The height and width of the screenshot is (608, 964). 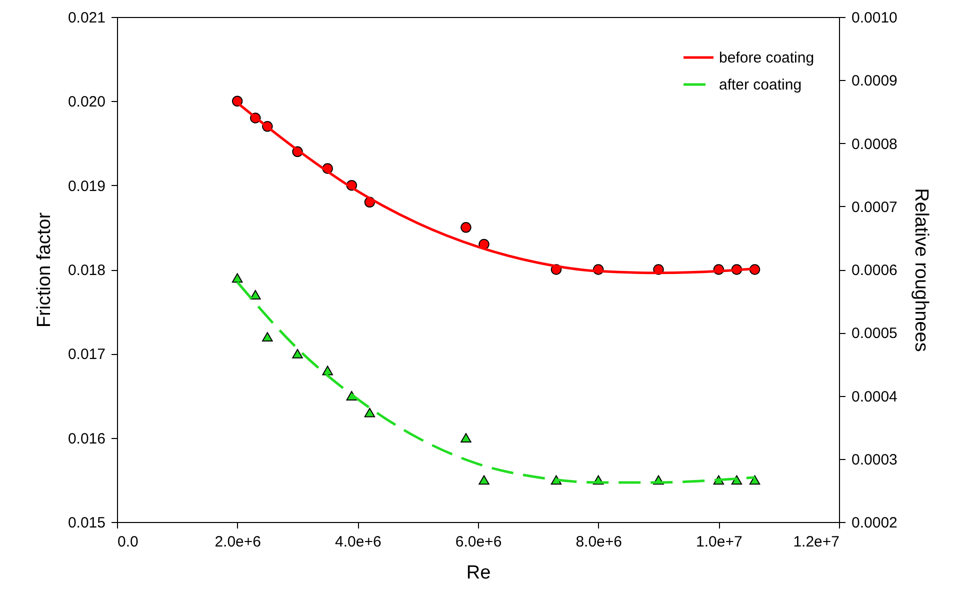 What do you see at coordinates (87, 439) in the screenshot?
I see `y-tick-label: 0.016` at bounding box center [87, 439].